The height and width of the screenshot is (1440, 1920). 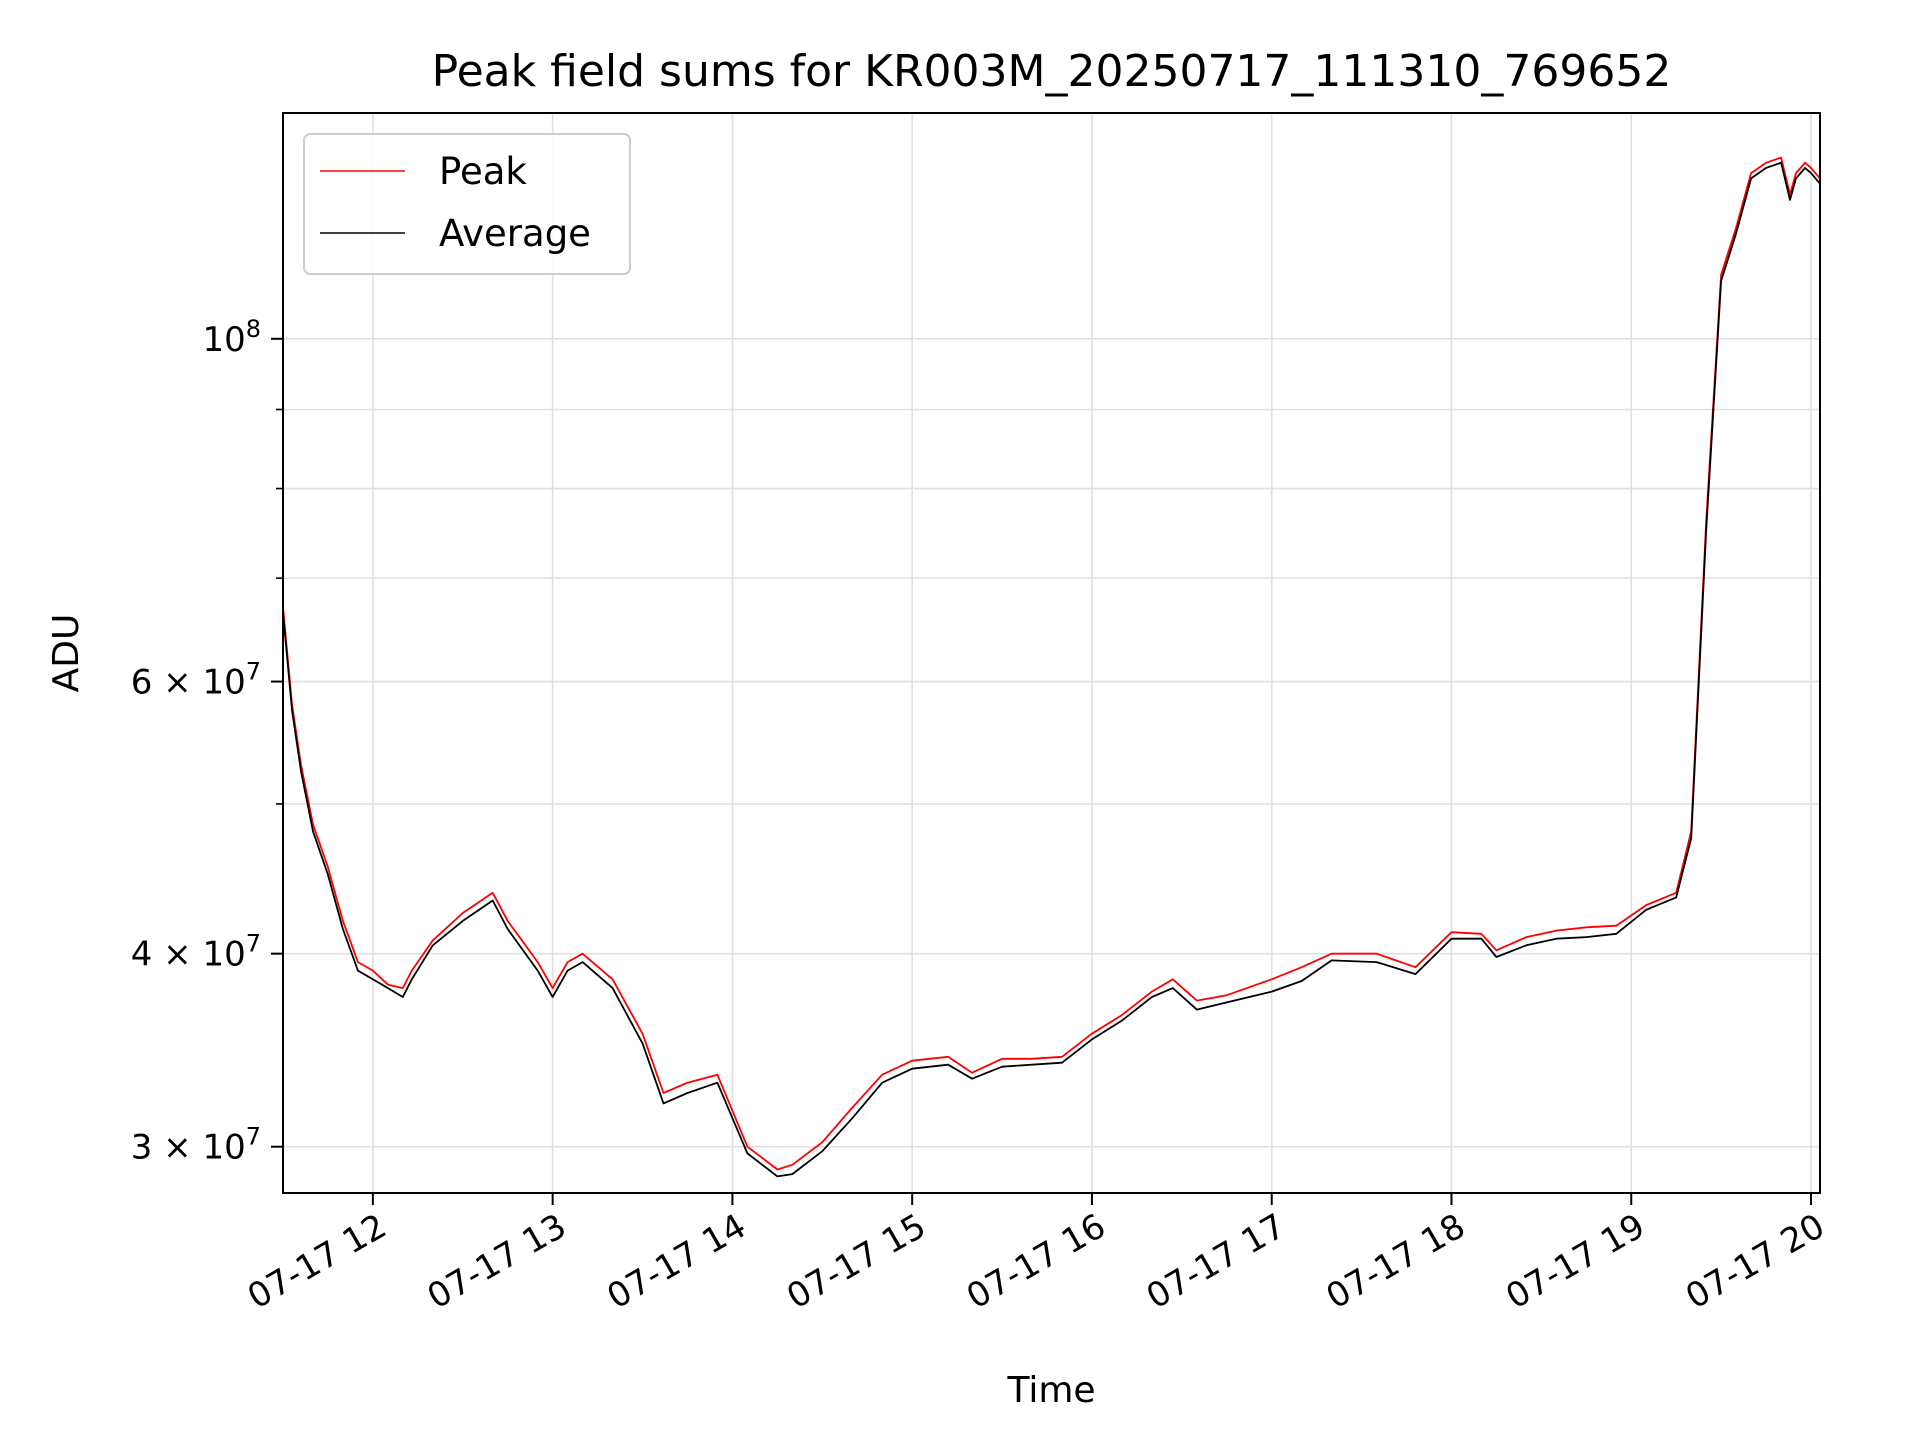 I want to click on y-tick-label: 6 × 107, so click(x=196, y=680).